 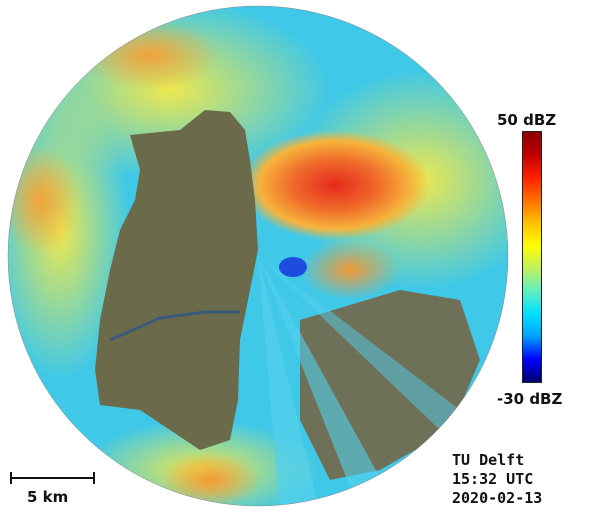 What do you see at coordinates (497, 498) in the screenshot?
I see `date-label: 2020-02-13` at bounding box center [497, 498].